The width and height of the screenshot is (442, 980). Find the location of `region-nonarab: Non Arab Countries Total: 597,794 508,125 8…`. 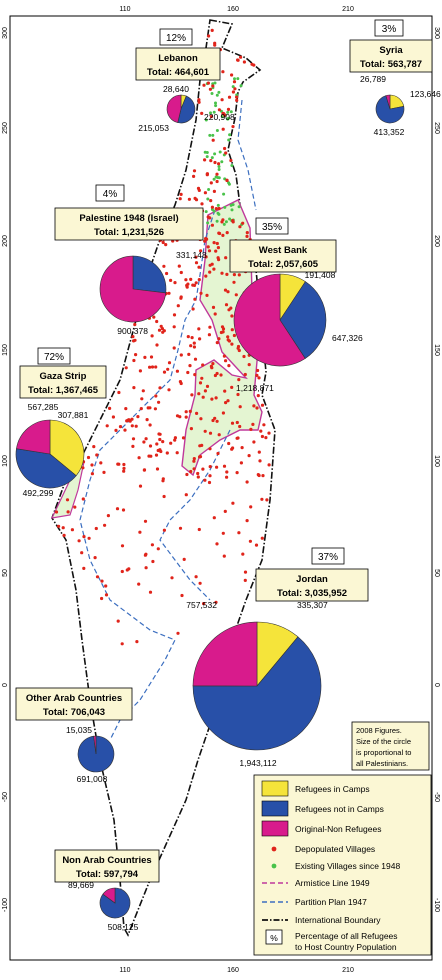

region-nonarab: Non Arab Countries Total: 597,794 508,125 8… is located at coordinates (107, 890).